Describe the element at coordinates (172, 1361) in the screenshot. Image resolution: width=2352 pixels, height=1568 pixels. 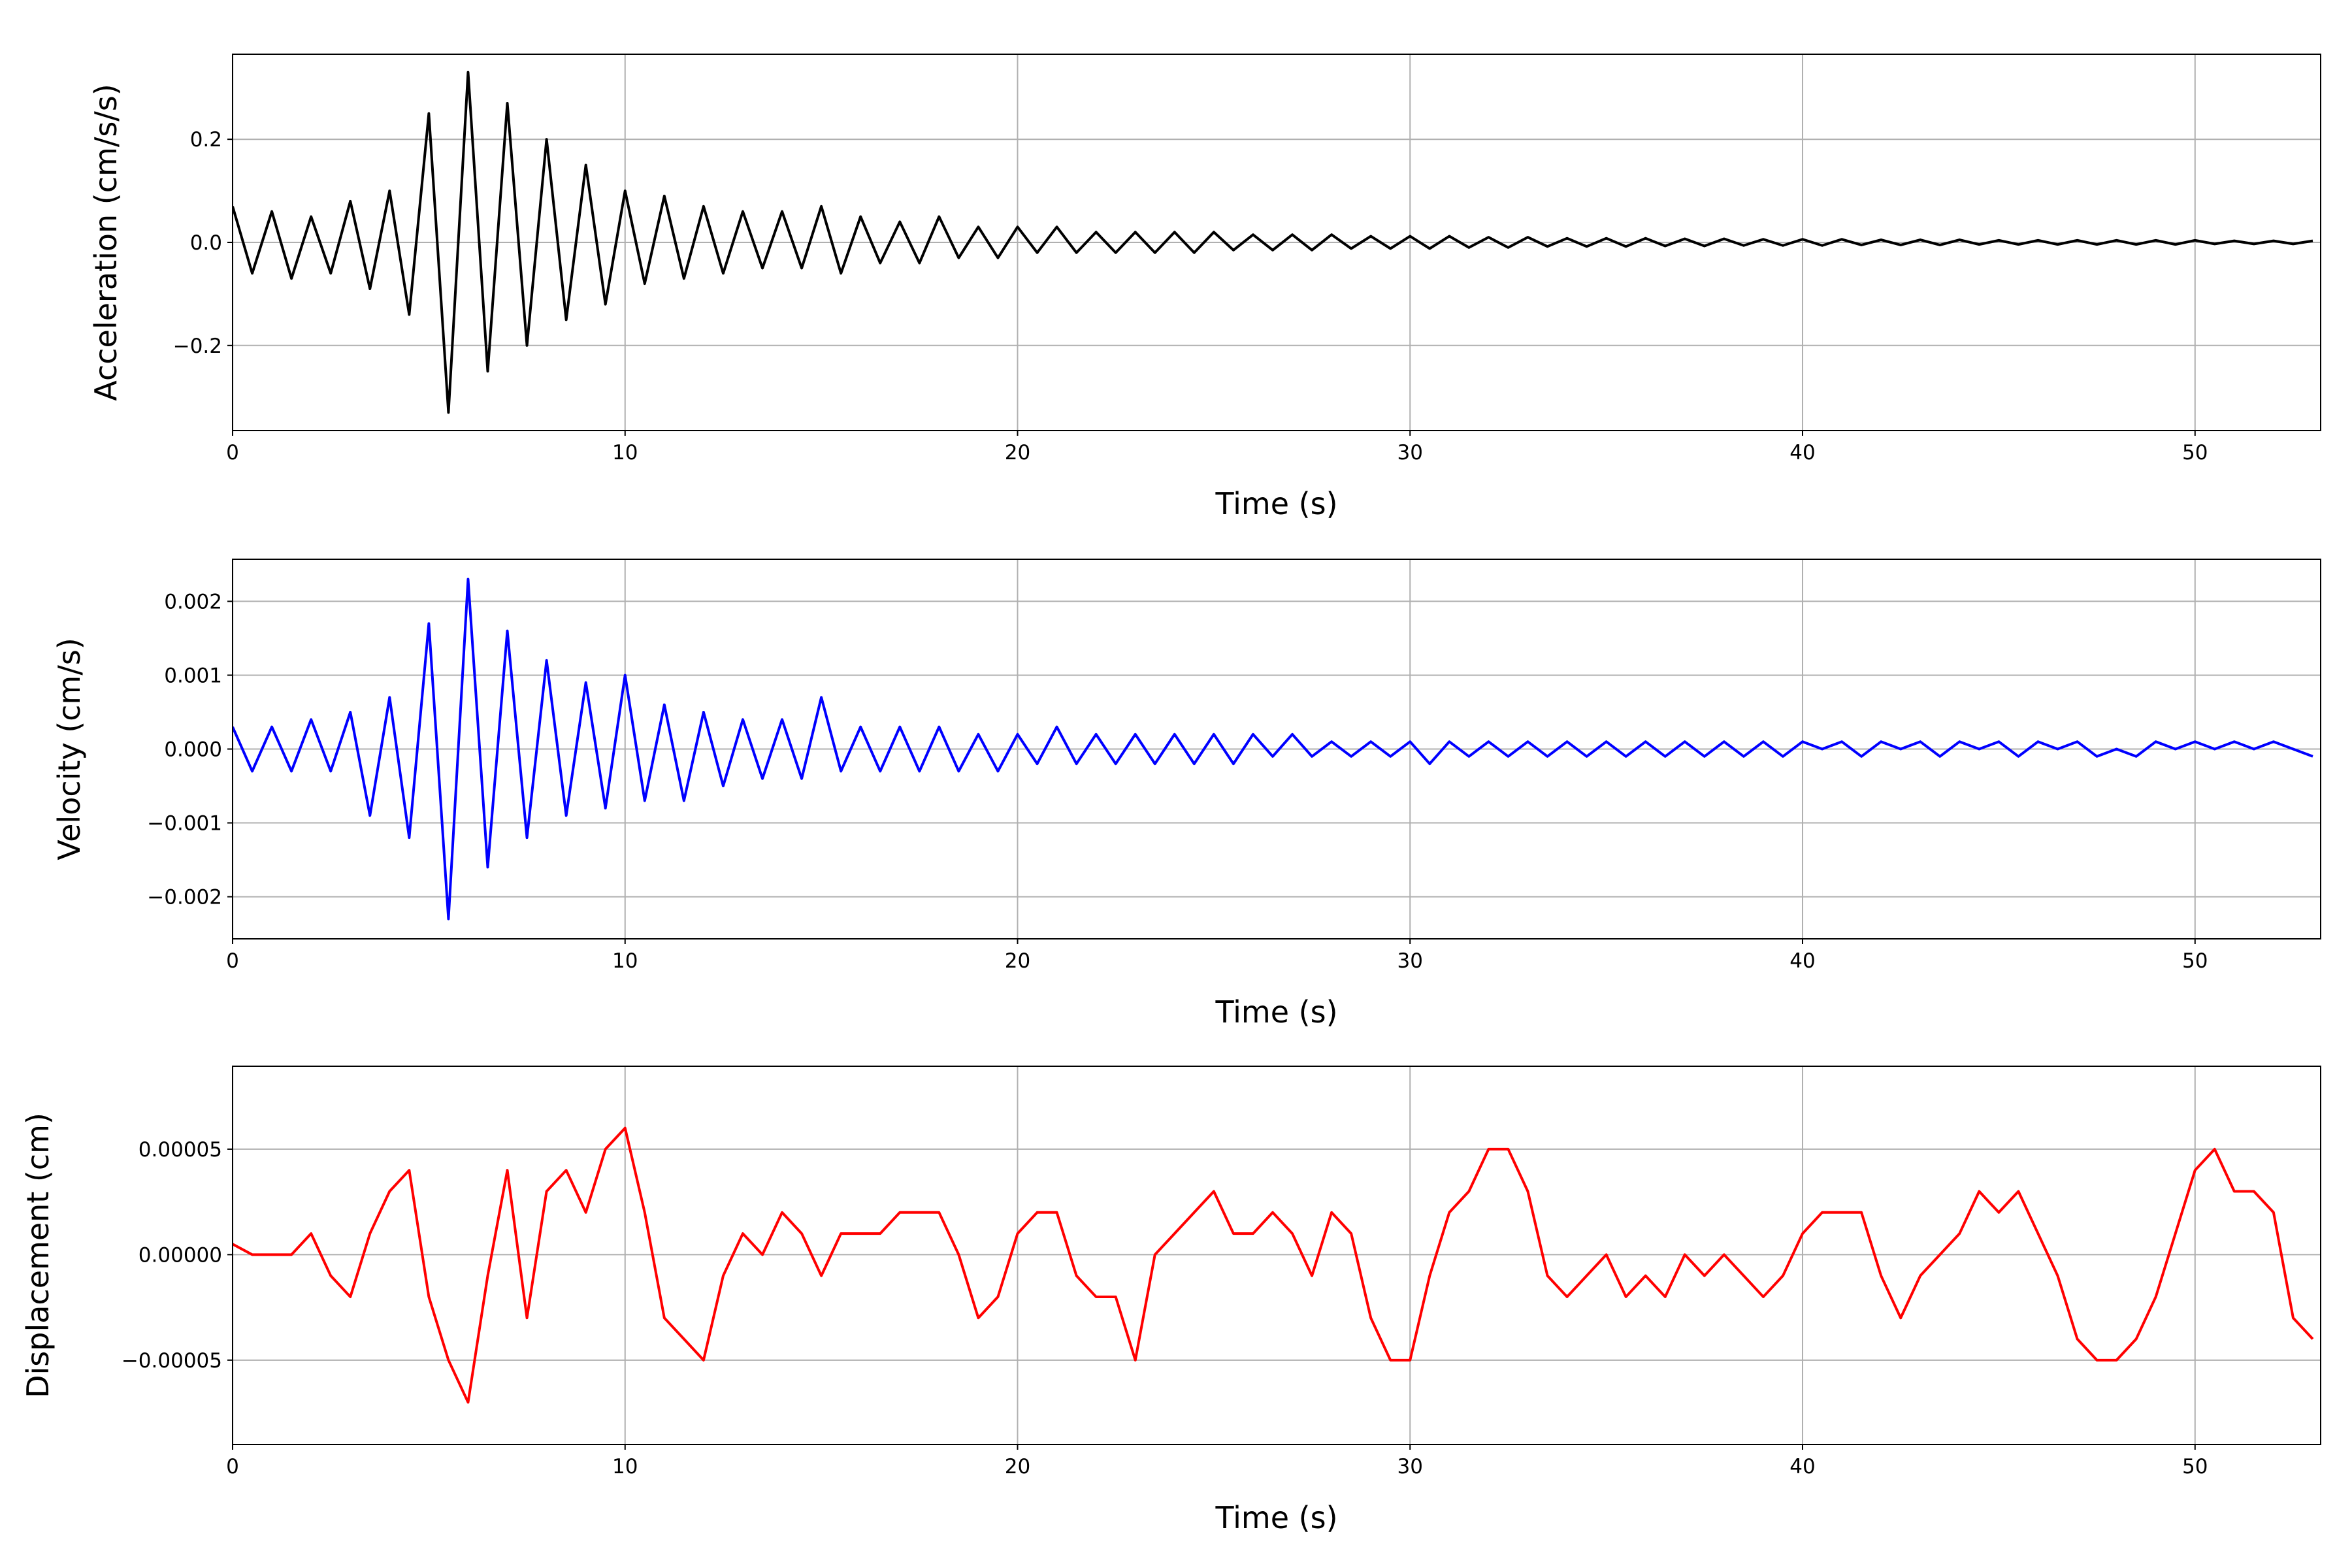
I see `y-tick-label: −0.00005` at that location.